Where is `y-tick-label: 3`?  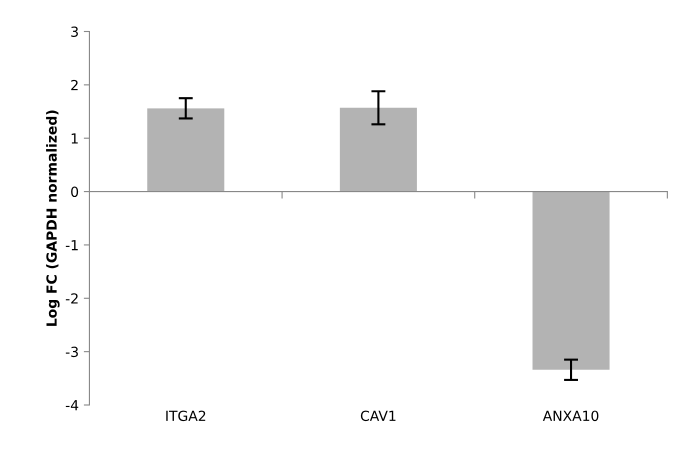 y-tick-label: 3 is located at coordinates (74, 31).